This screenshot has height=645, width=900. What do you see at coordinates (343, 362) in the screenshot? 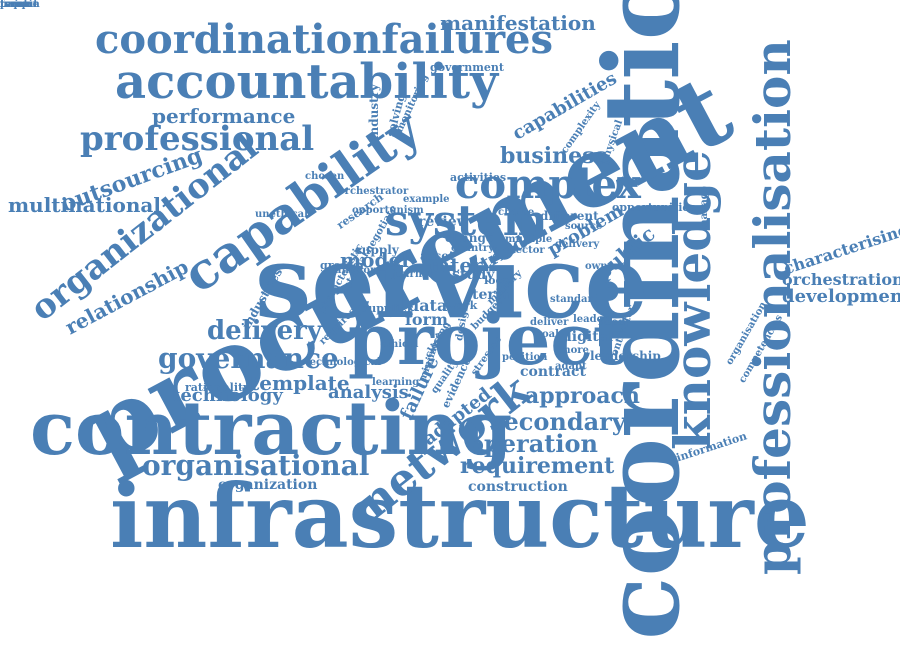
I see `word-technological-75: technological` at bounding box center [343, 362].